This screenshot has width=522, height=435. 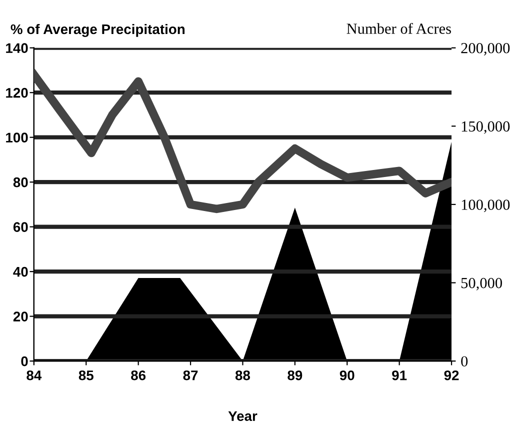 What do you see at coordinates (464, 361) in the screenshot?
I see `y2-tick-label: 0` at bounding box center [464, 361].